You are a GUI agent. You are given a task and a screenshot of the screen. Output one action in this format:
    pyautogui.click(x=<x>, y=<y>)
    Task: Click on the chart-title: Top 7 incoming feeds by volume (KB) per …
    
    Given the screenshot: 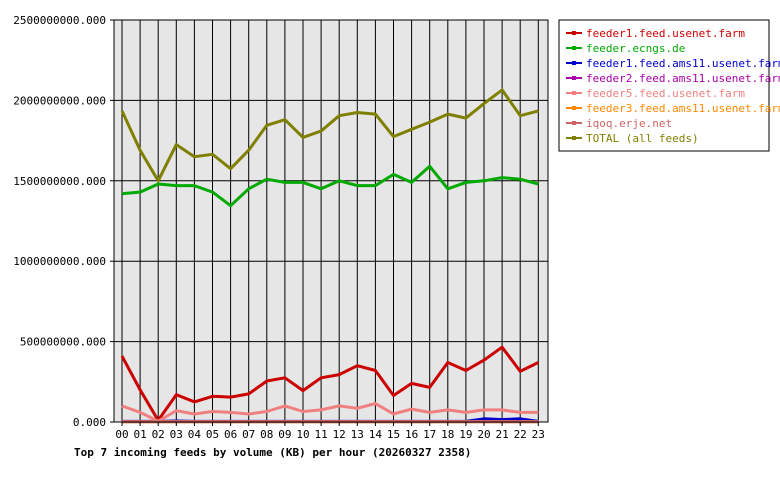 What is the action you would take?
    pyautogui.click(x=272, y=452)
    